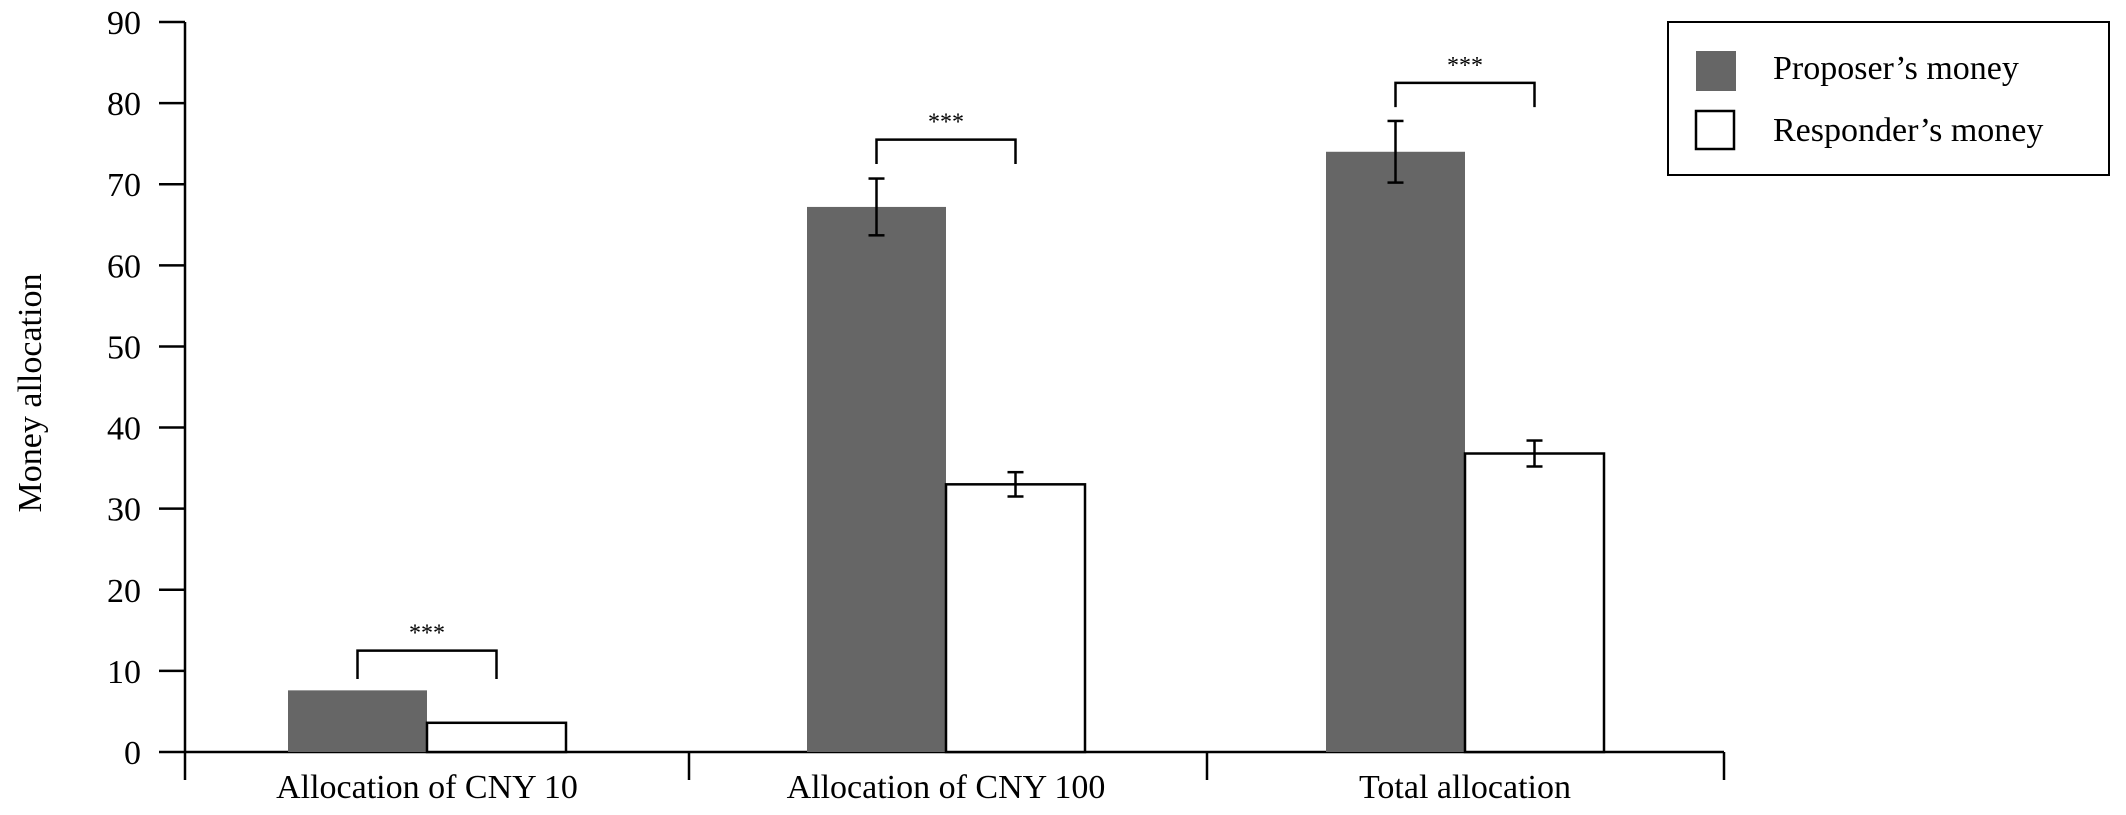 This screenshot has width=2126, height=815. I want to click on y-tick-label: 90, so click(124, 23).